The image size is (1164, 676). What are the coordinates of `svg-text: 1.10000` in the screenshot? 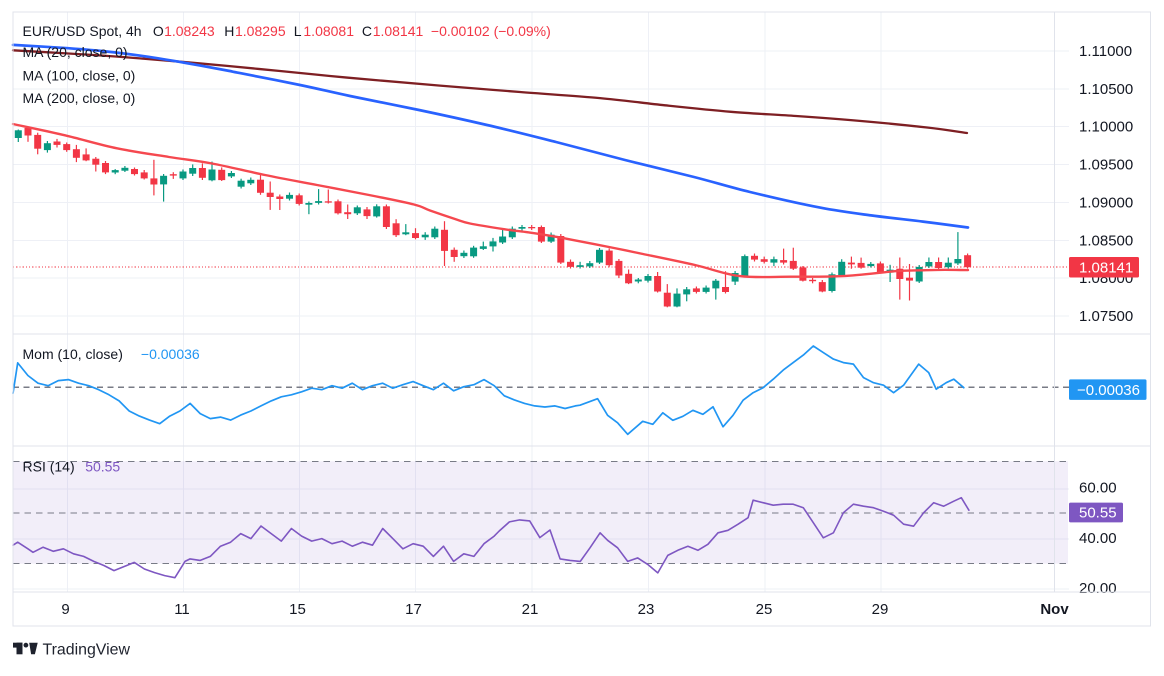 It's located at (1106, 127).